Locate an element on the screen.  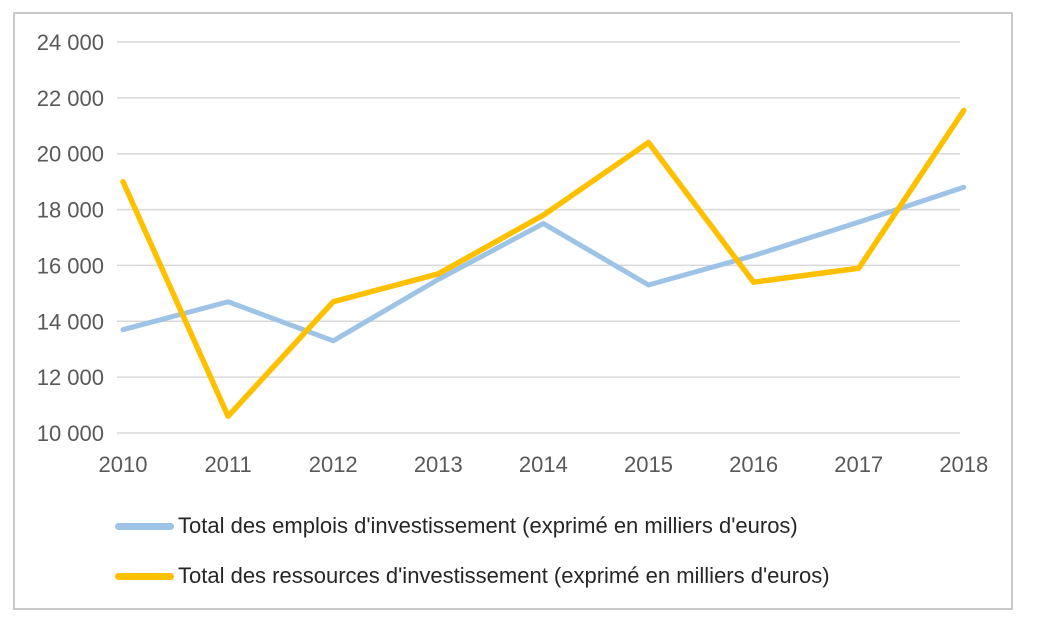
x-axis-tick-label: 2014 is located at coordinates (543, 464).